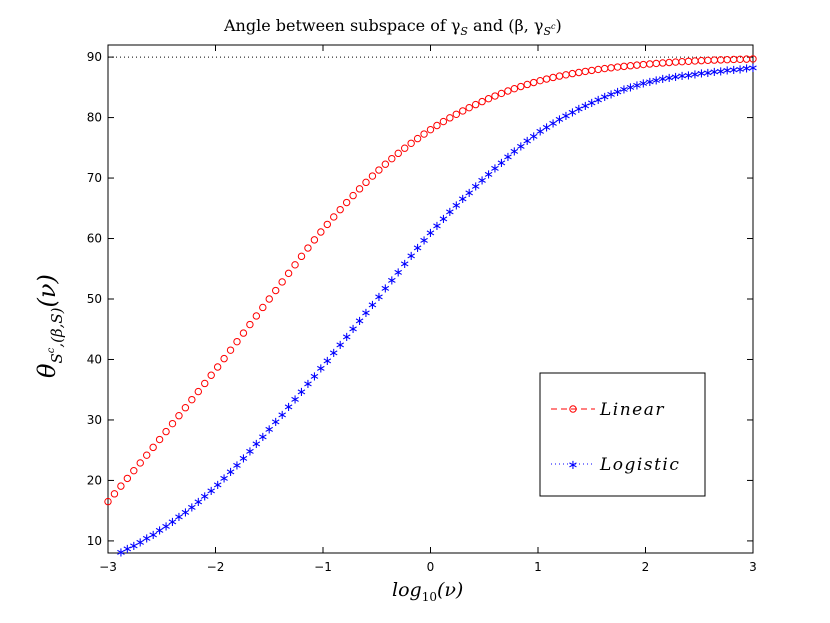 The width and height of the screenshot is (830, 623). Describe the element at coordinates (427, 591) in the screenshot. I see `x-axis-label: log10(ν)` at that location.